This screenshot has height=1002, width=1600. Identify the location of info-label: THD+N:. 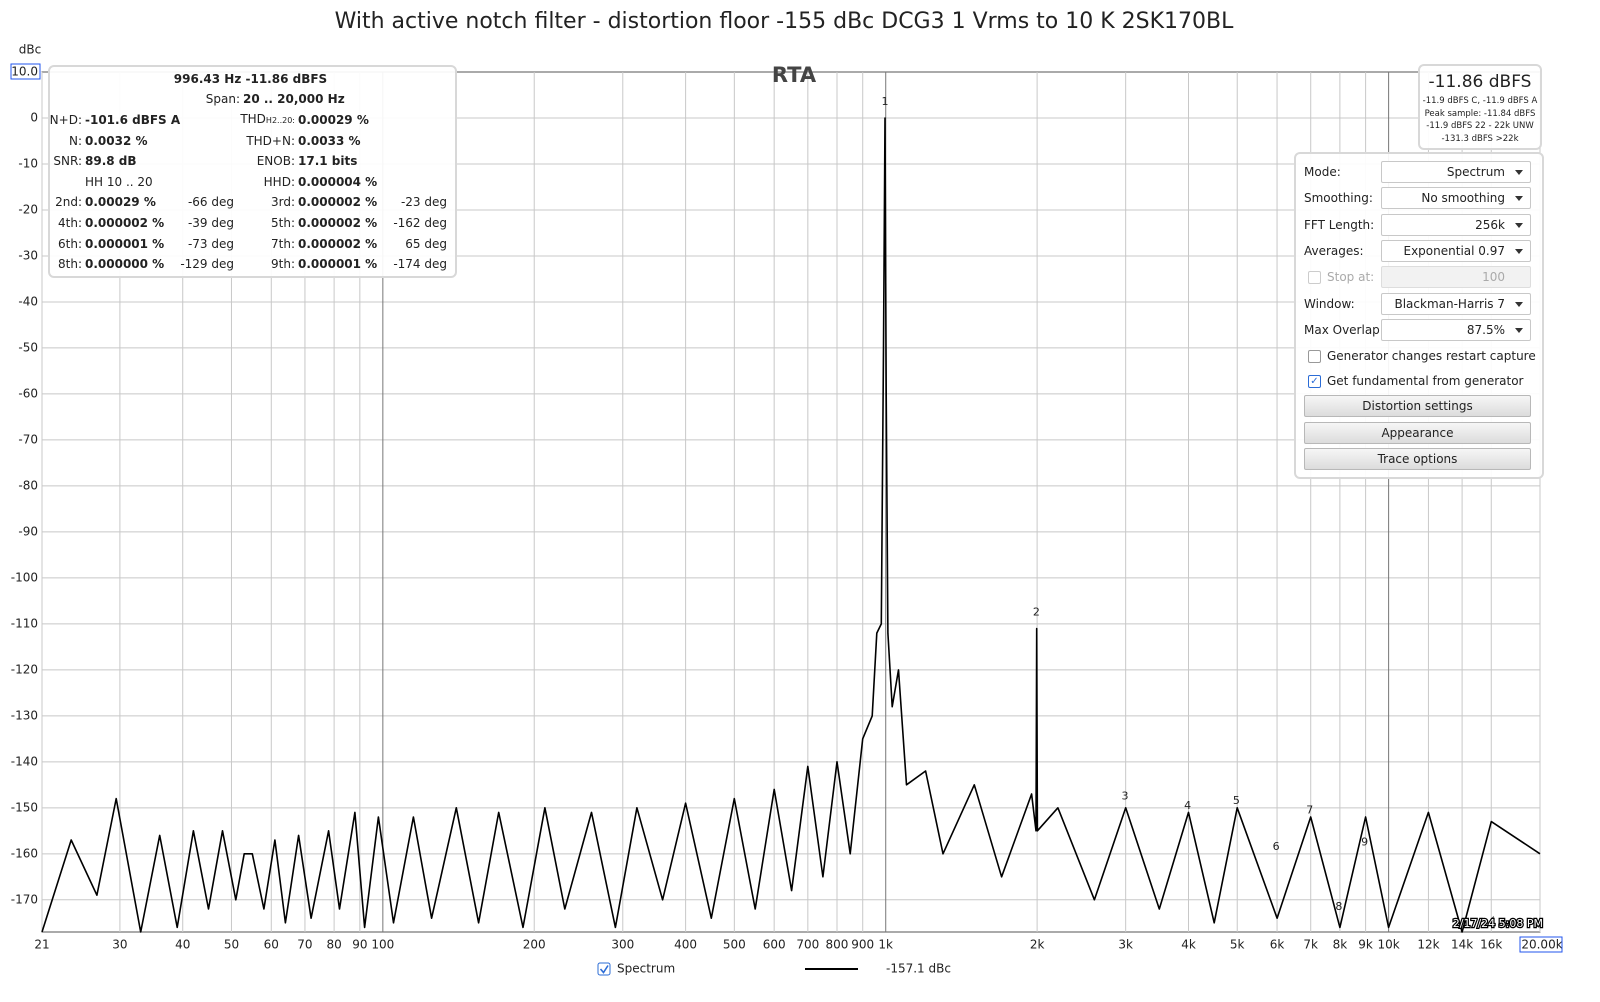
(195, 141).